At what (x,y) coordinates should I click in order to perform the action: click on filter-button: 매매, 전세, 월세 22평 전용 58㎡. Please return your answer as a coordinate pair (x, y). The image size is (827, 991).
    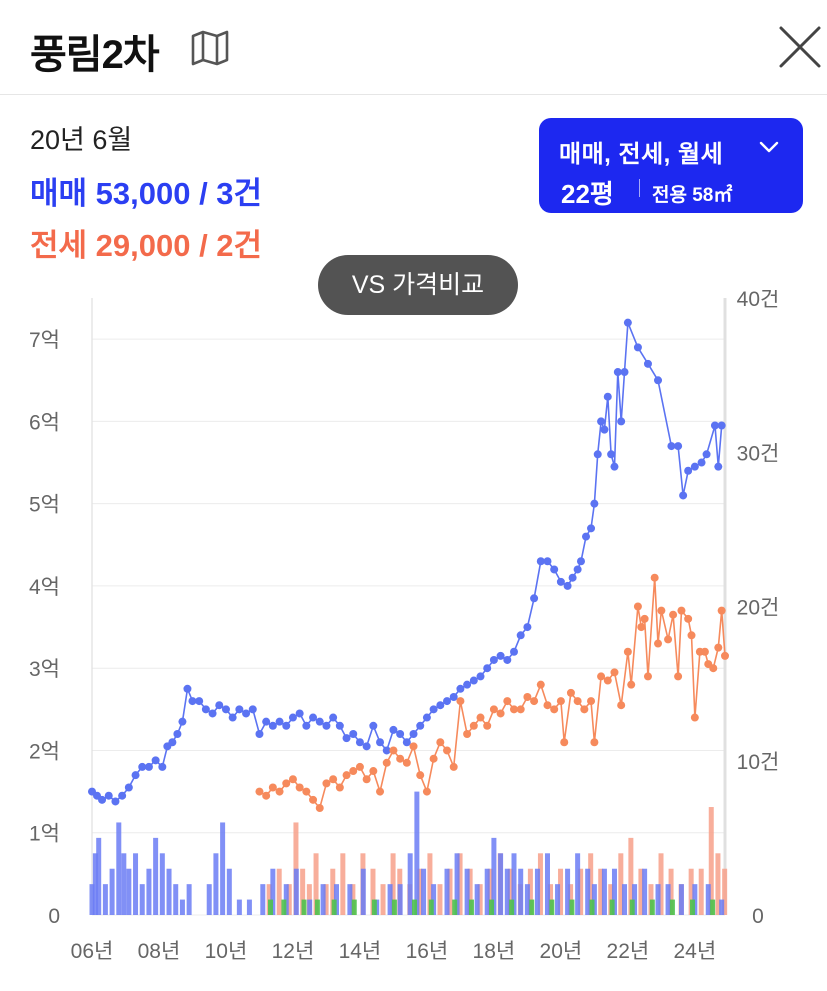
    Looking at the image, I should click on (671, 165).